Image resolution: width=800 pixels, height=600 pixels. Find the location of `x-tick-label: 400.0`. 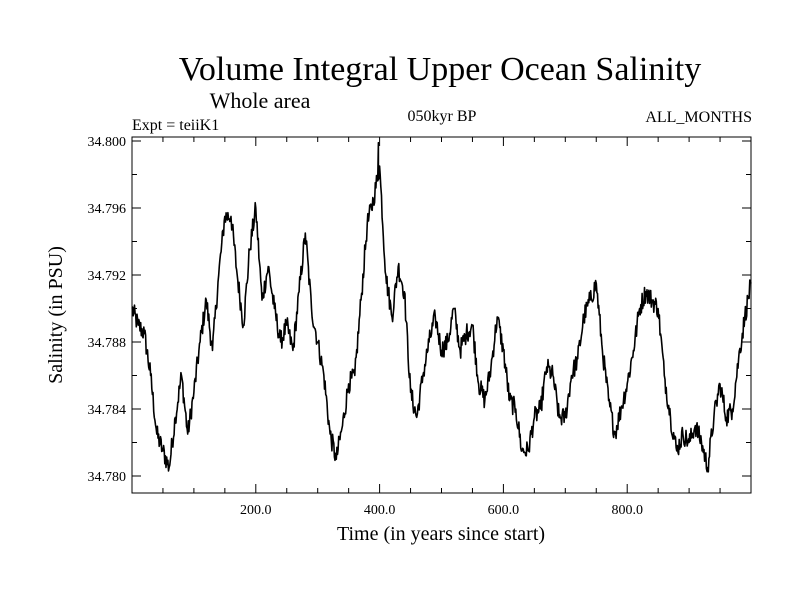

x-tick-label: 400.0 is located at coordinates (380, 510).